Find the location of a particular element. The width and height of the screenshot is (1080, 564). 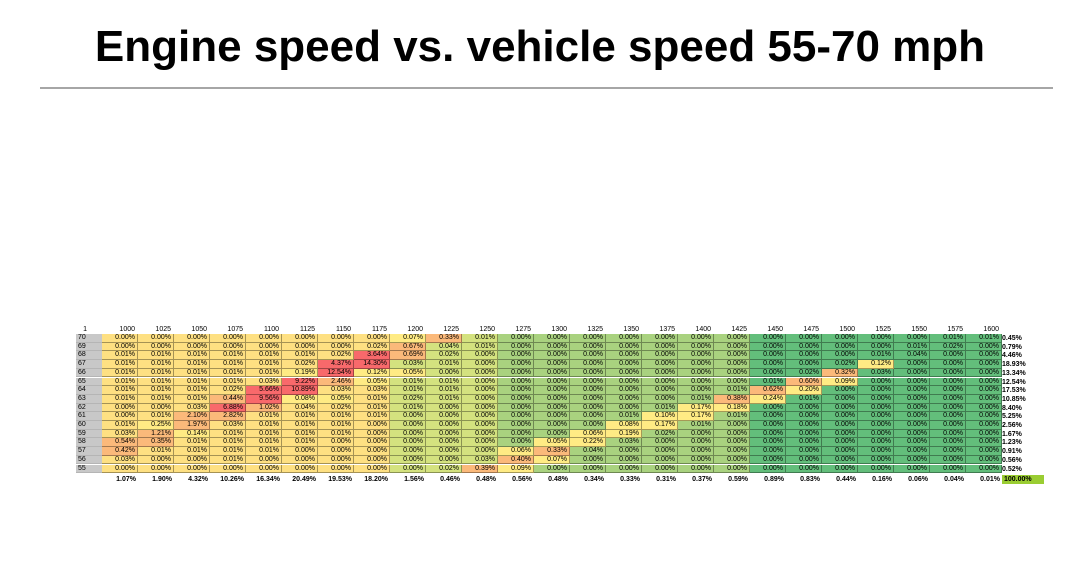

column-header: 1500 is located at coordinates (847, 329).